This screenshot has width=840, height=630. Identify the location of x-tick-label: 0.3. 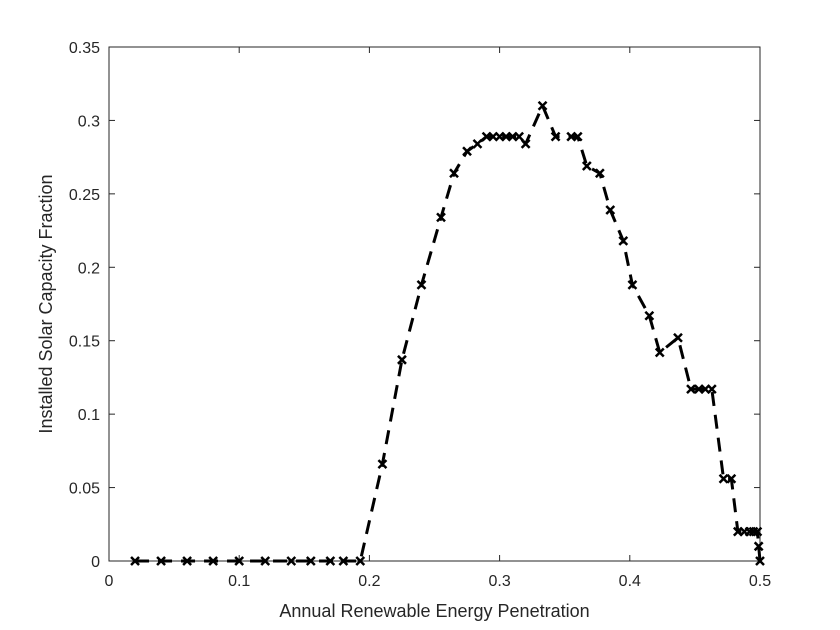
(499, 581).